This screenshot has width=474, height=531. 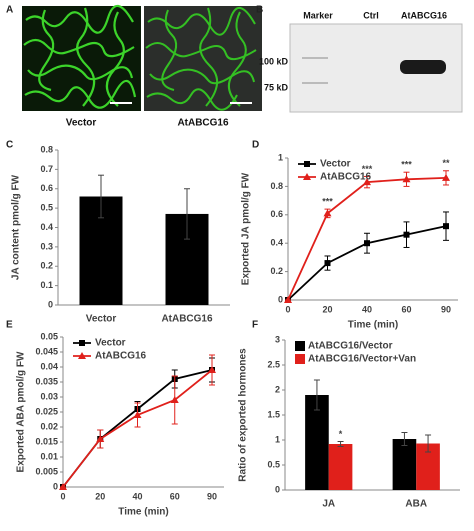 What do you see at coordinates (9, 145) in the screenshot?
I see `panel-label: C` at bounding box center [9, 145].